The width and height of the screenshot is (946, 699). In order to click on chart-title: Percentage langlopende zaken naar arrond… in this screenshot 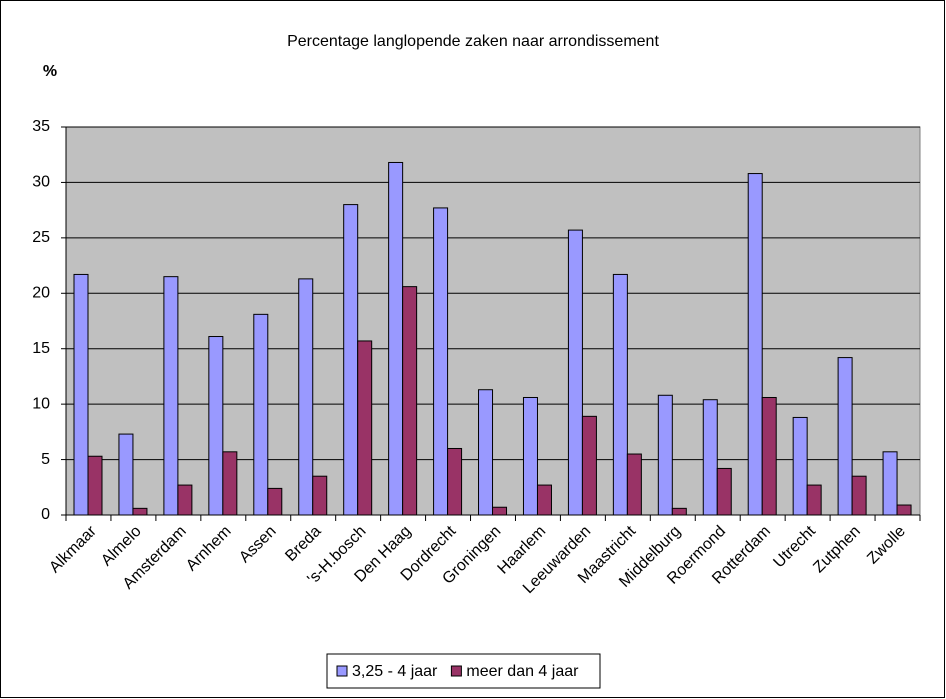, I will do `click(473, 41)`.